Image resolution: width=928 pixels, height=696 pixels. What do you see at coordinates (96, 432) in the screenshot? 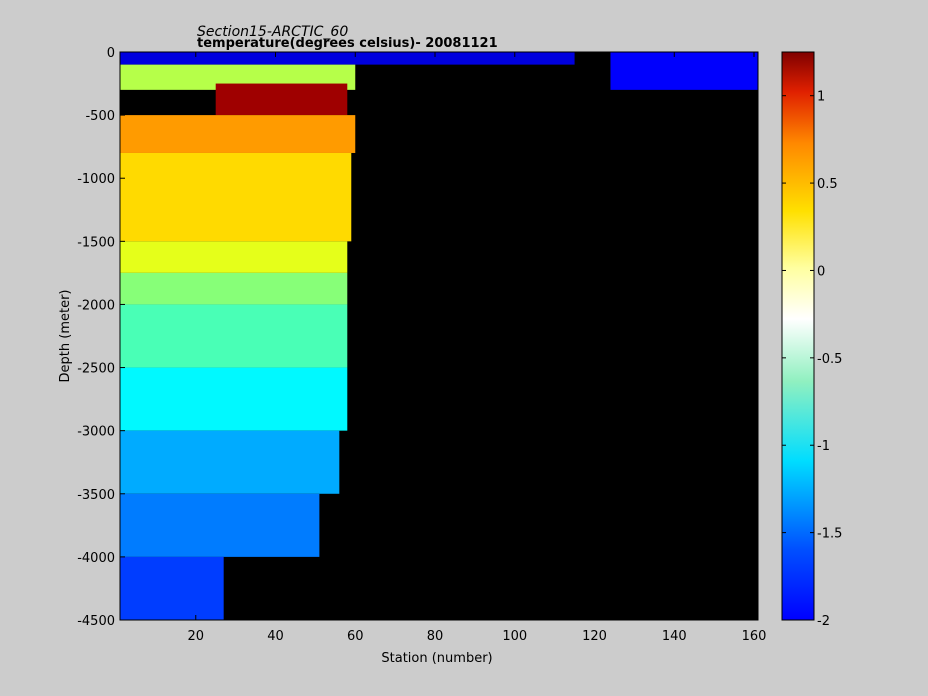
I see `y-tick-label: -3000` at bounding box center [96, 432].